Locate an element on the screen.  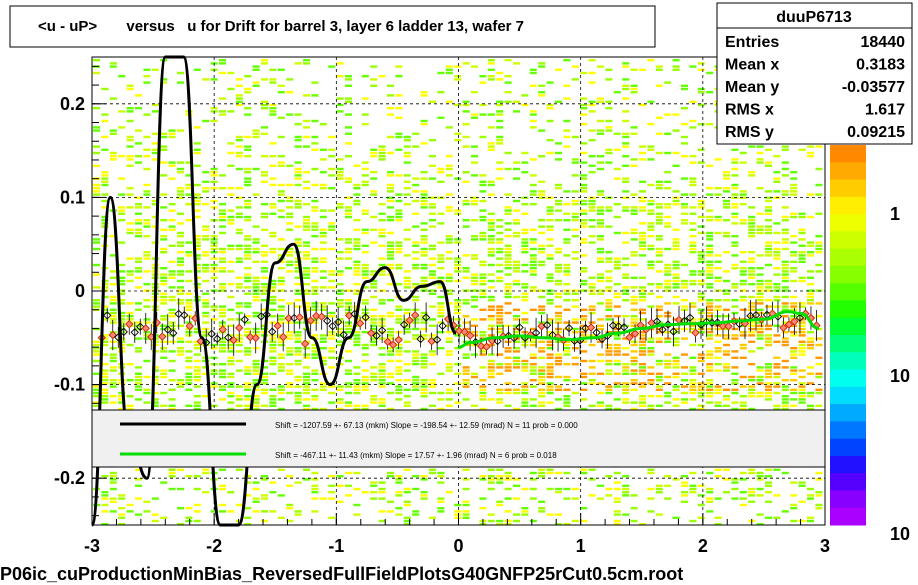
x-tick-label: -1 is located at coordinates (336, 546).